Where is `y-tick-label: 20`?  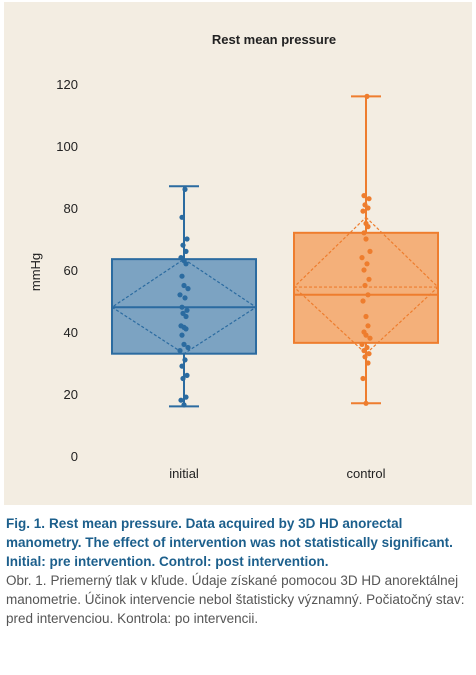
y-tick-label: 20 is located at coordinates (71, 394).